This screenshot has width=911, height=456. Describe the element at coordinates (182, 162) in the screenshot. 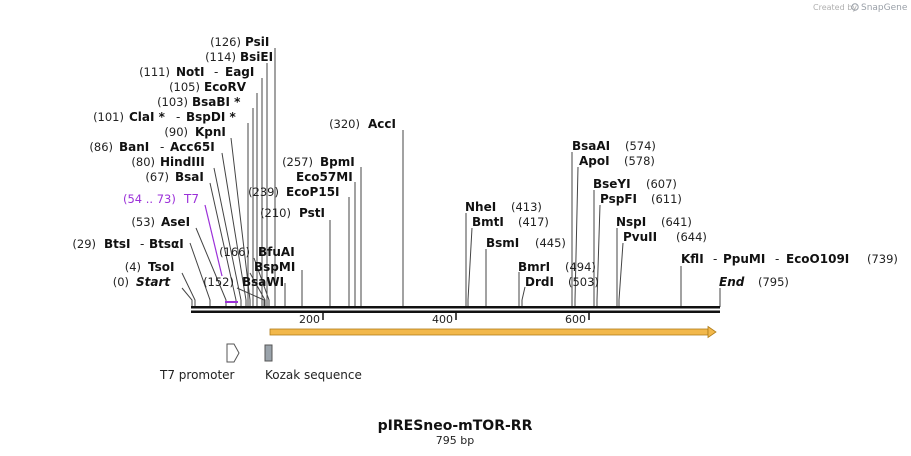

I see `site-hindiii-name: HindIII` at that location.